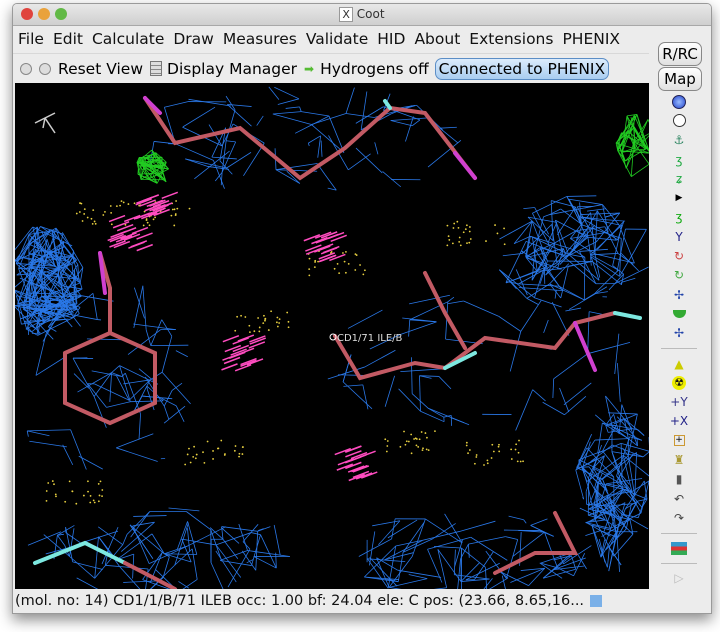  Describe the element at coordinates (511, 39) in the screenshot. I see `menu-extensions: Extensions` at that location.